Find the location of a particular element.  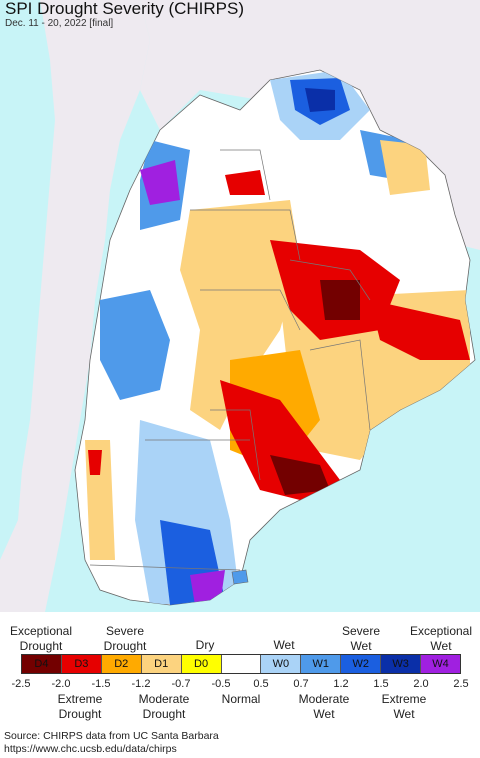

legend-label-normal: Normal is located at coordinates (241, 699).